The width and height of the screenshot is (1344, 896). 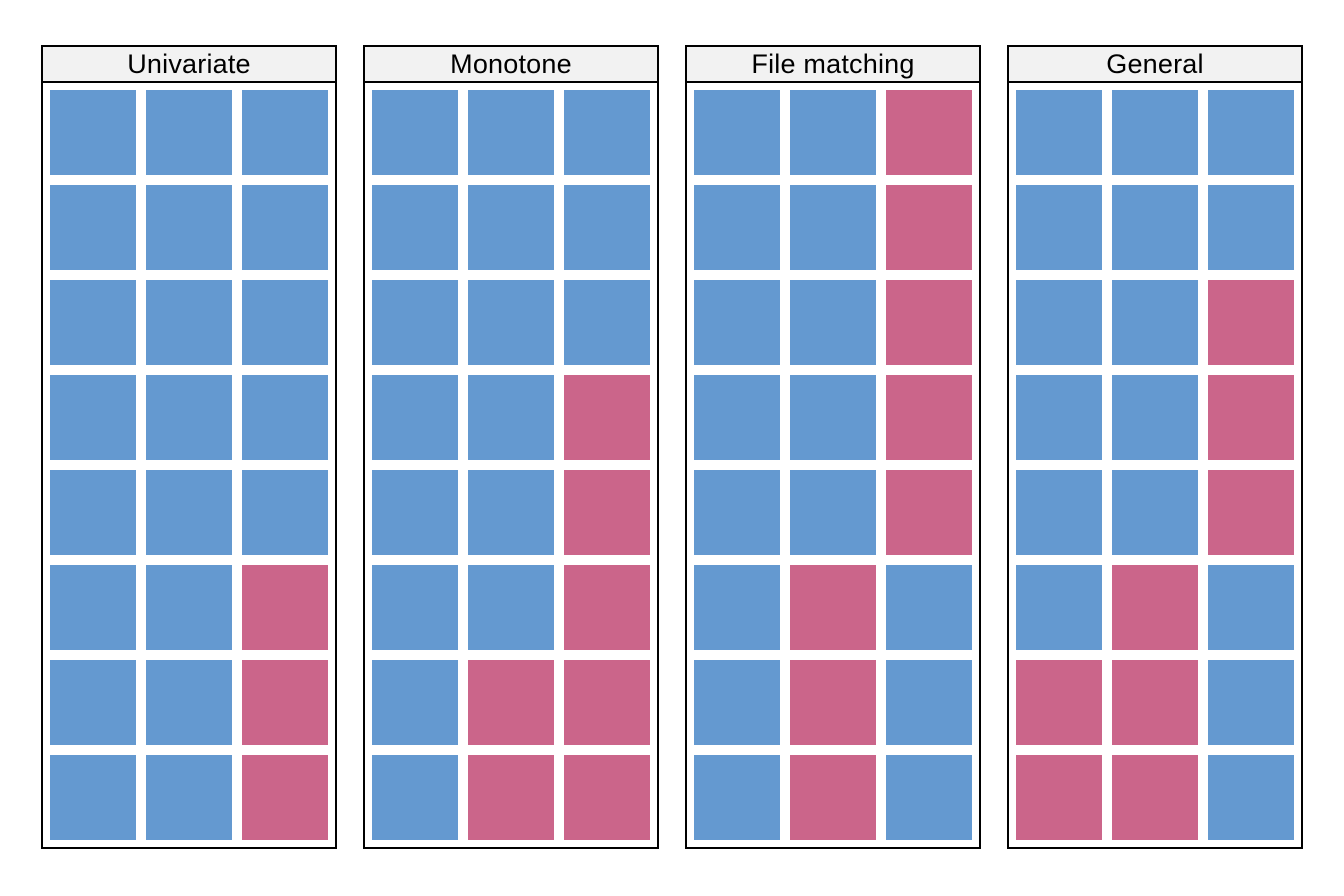 What do you see at coordinates (1155, 65) in the screenshot?
I see `panel-title: General` at bounding box center [1155, 65].